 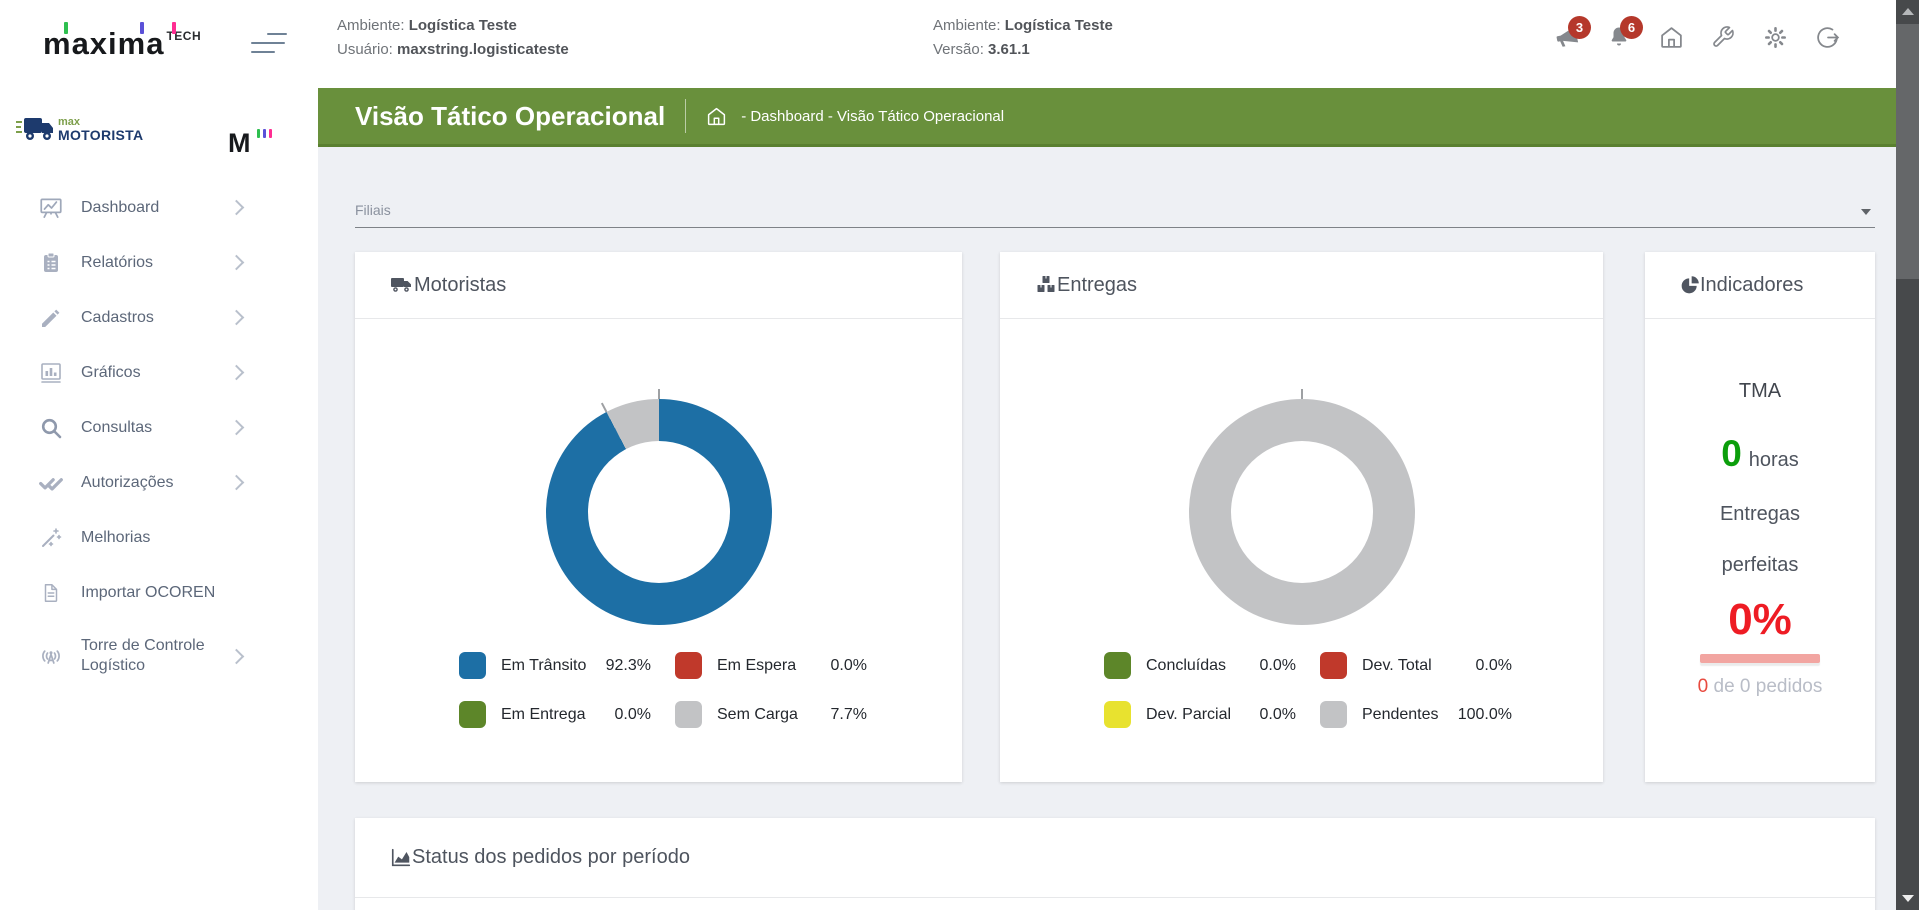 I want to click on sidebar-item-consultas: Consultas, so click(x=159, y=427).